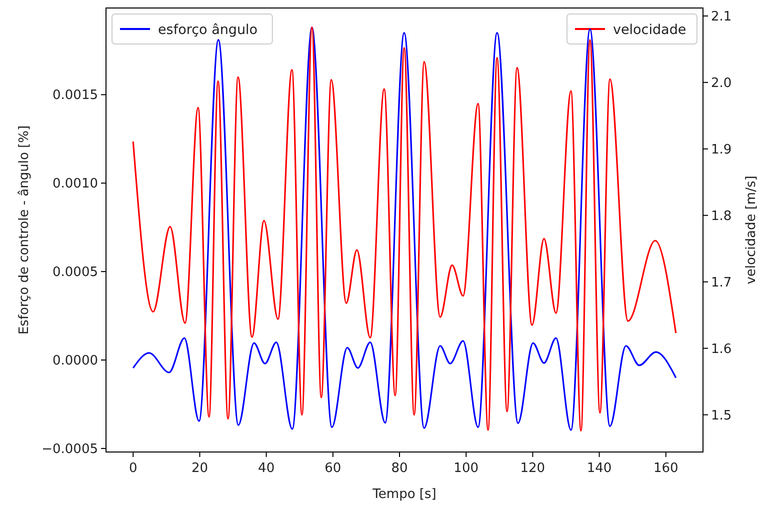 Image resolution: width=761 pixels, height=506 pixels. I want to click on y2-tick-label: 1.5, so click(721, 416).